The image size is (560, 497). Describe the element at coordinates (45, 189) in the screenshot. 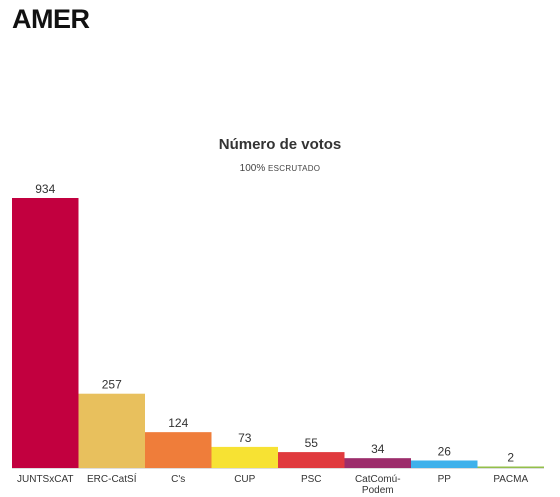

I see `value-label-juntsxcat: 934` at that location.